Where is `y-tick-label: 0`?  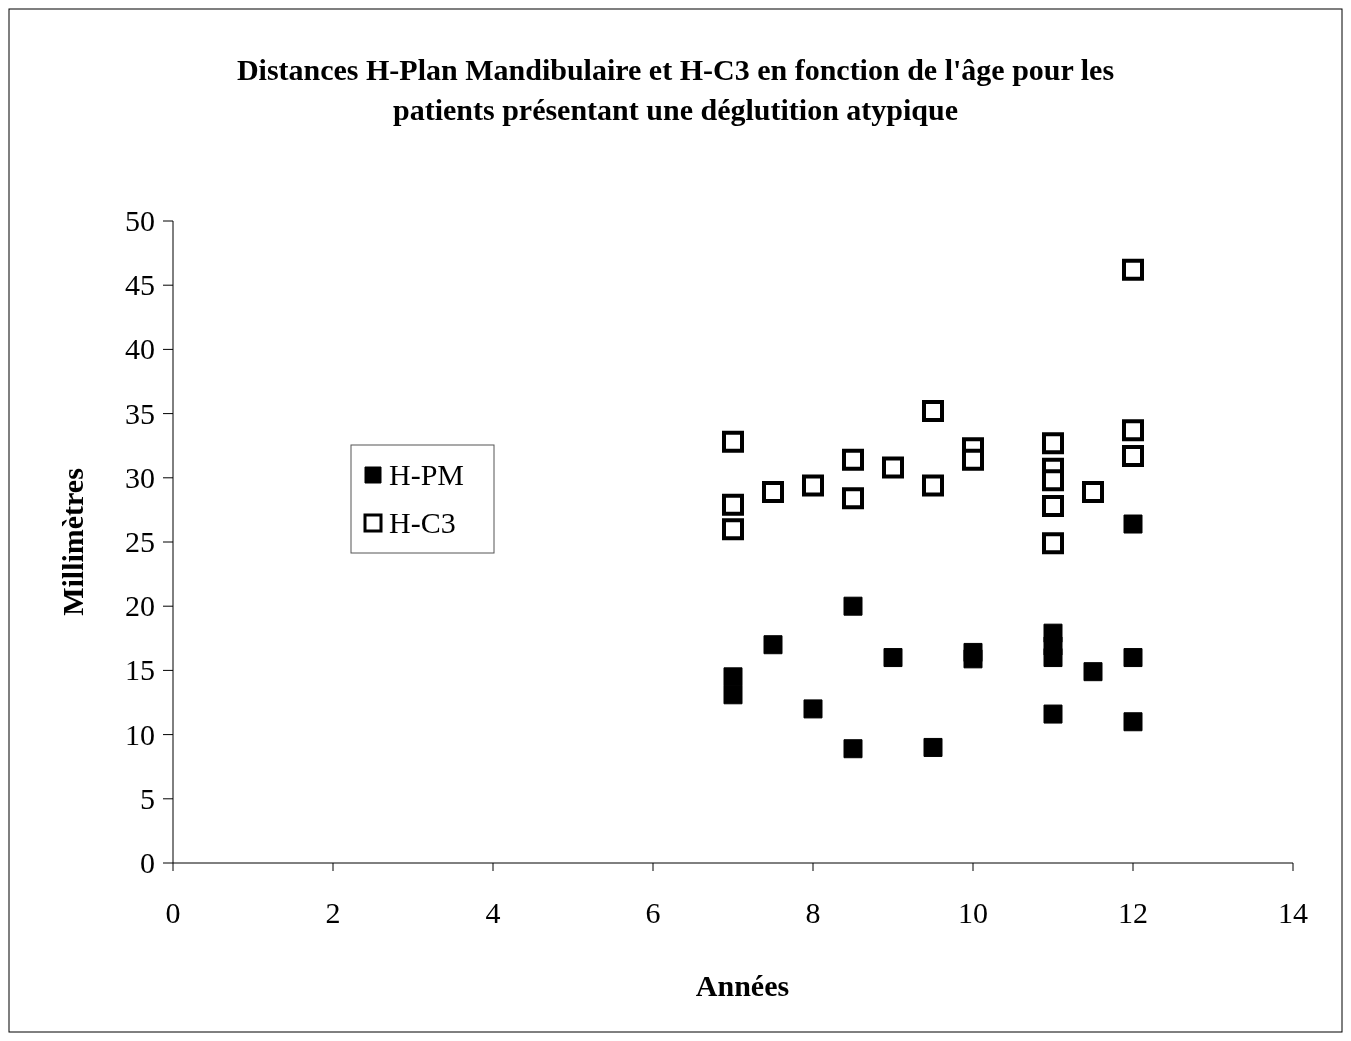 y-tick-label: 0 is located at coordinates (147, 862).